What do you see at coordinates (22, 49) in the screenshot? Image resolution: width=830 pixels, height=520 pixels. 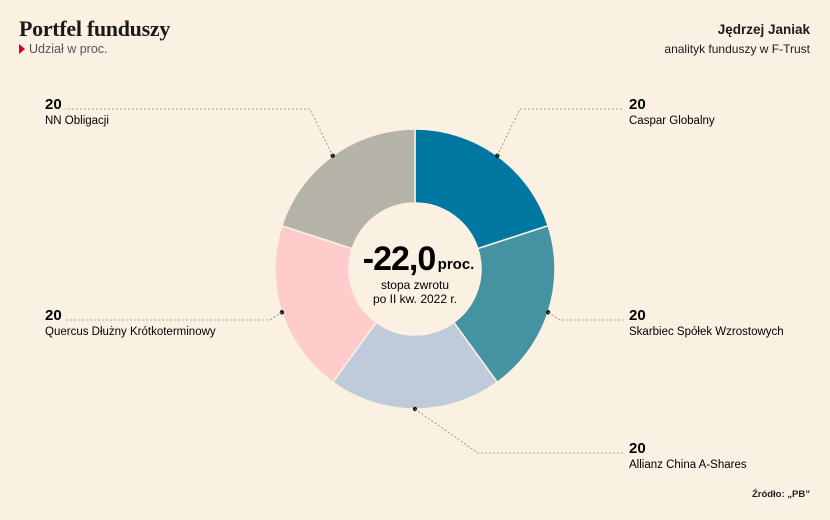 I see `triangle-marker-icon` at bounding box center [22, 49].